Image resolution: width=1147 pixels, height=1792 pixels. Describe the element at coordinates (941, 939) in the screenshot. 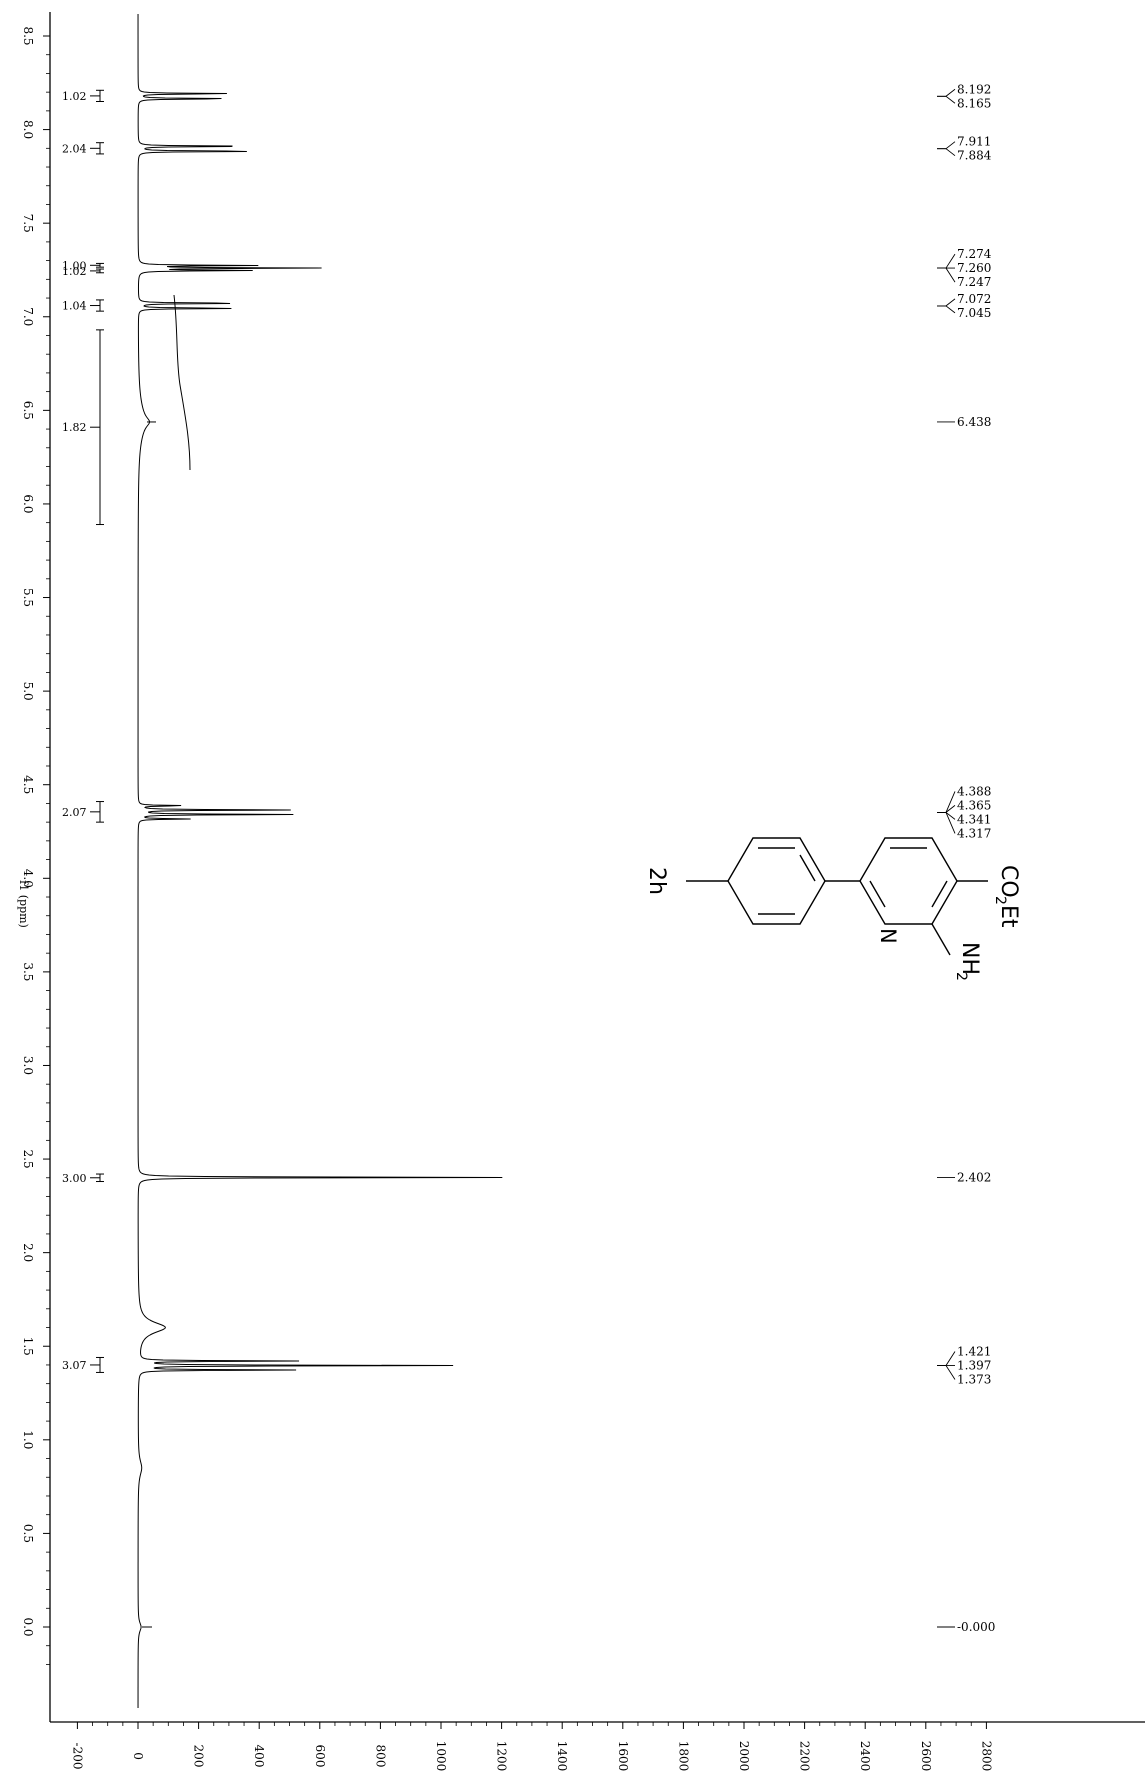

I see `amine-bond` at that location.